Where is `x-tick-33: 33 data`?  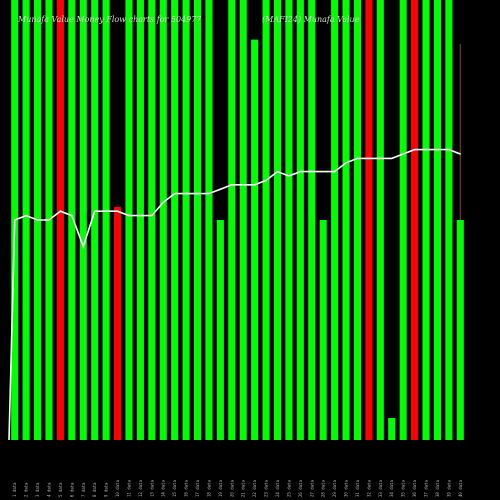 x-tick-33: 33 data is located at coordinates (380, 488).